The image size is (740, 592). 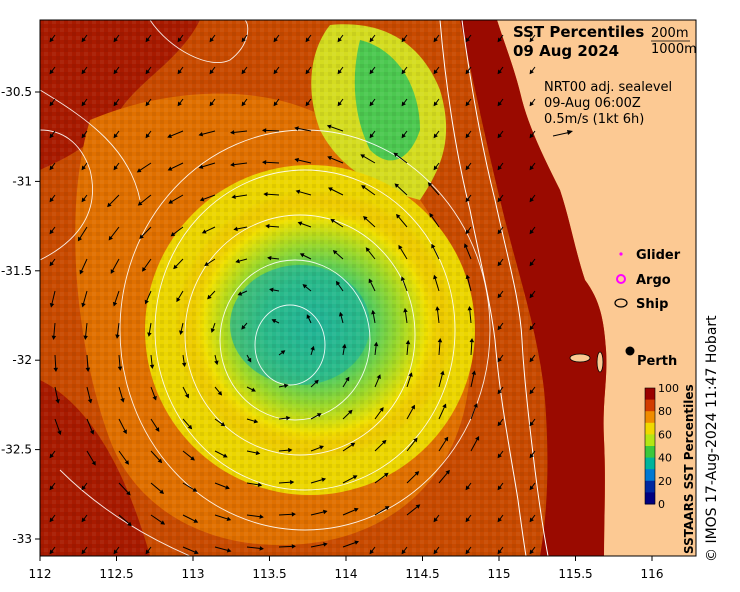 What do you see at coordinates (20, 315) in the screenshot?
I see `y-axis: -30.5 -31 -31.5 -32 -32.5 -33` at bounding box center [20, 315].